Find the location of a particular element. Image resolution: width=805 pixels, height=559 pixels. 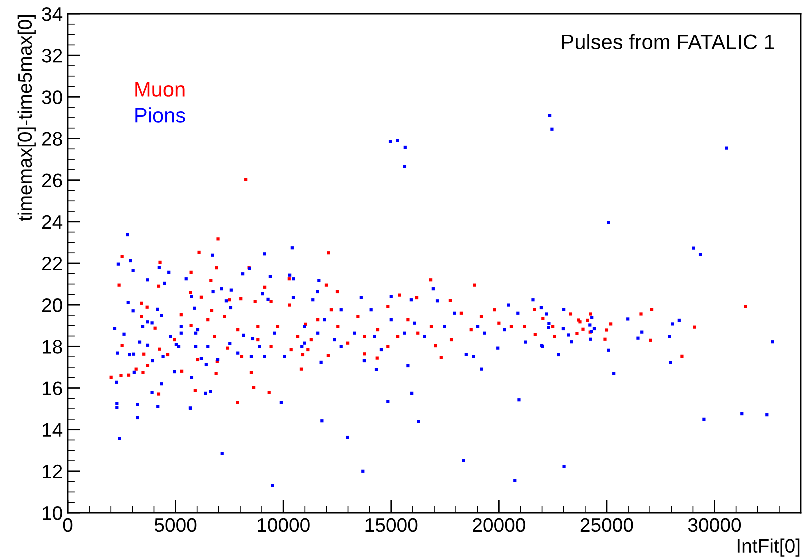

x-tick-label: 25000 is located at coordinates (607, 525).